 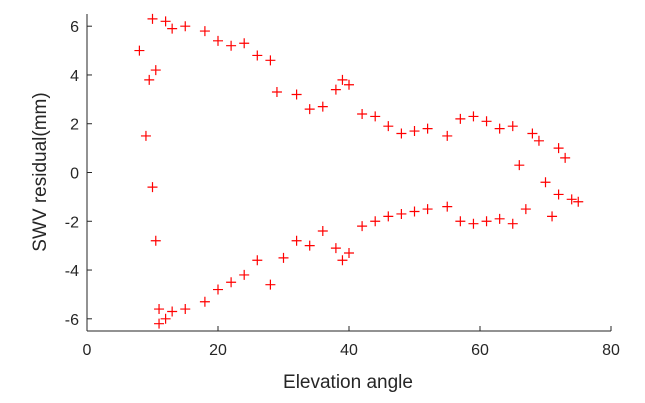 I want to click on y-tick-label-5: 4, so click(x=74, y=76).